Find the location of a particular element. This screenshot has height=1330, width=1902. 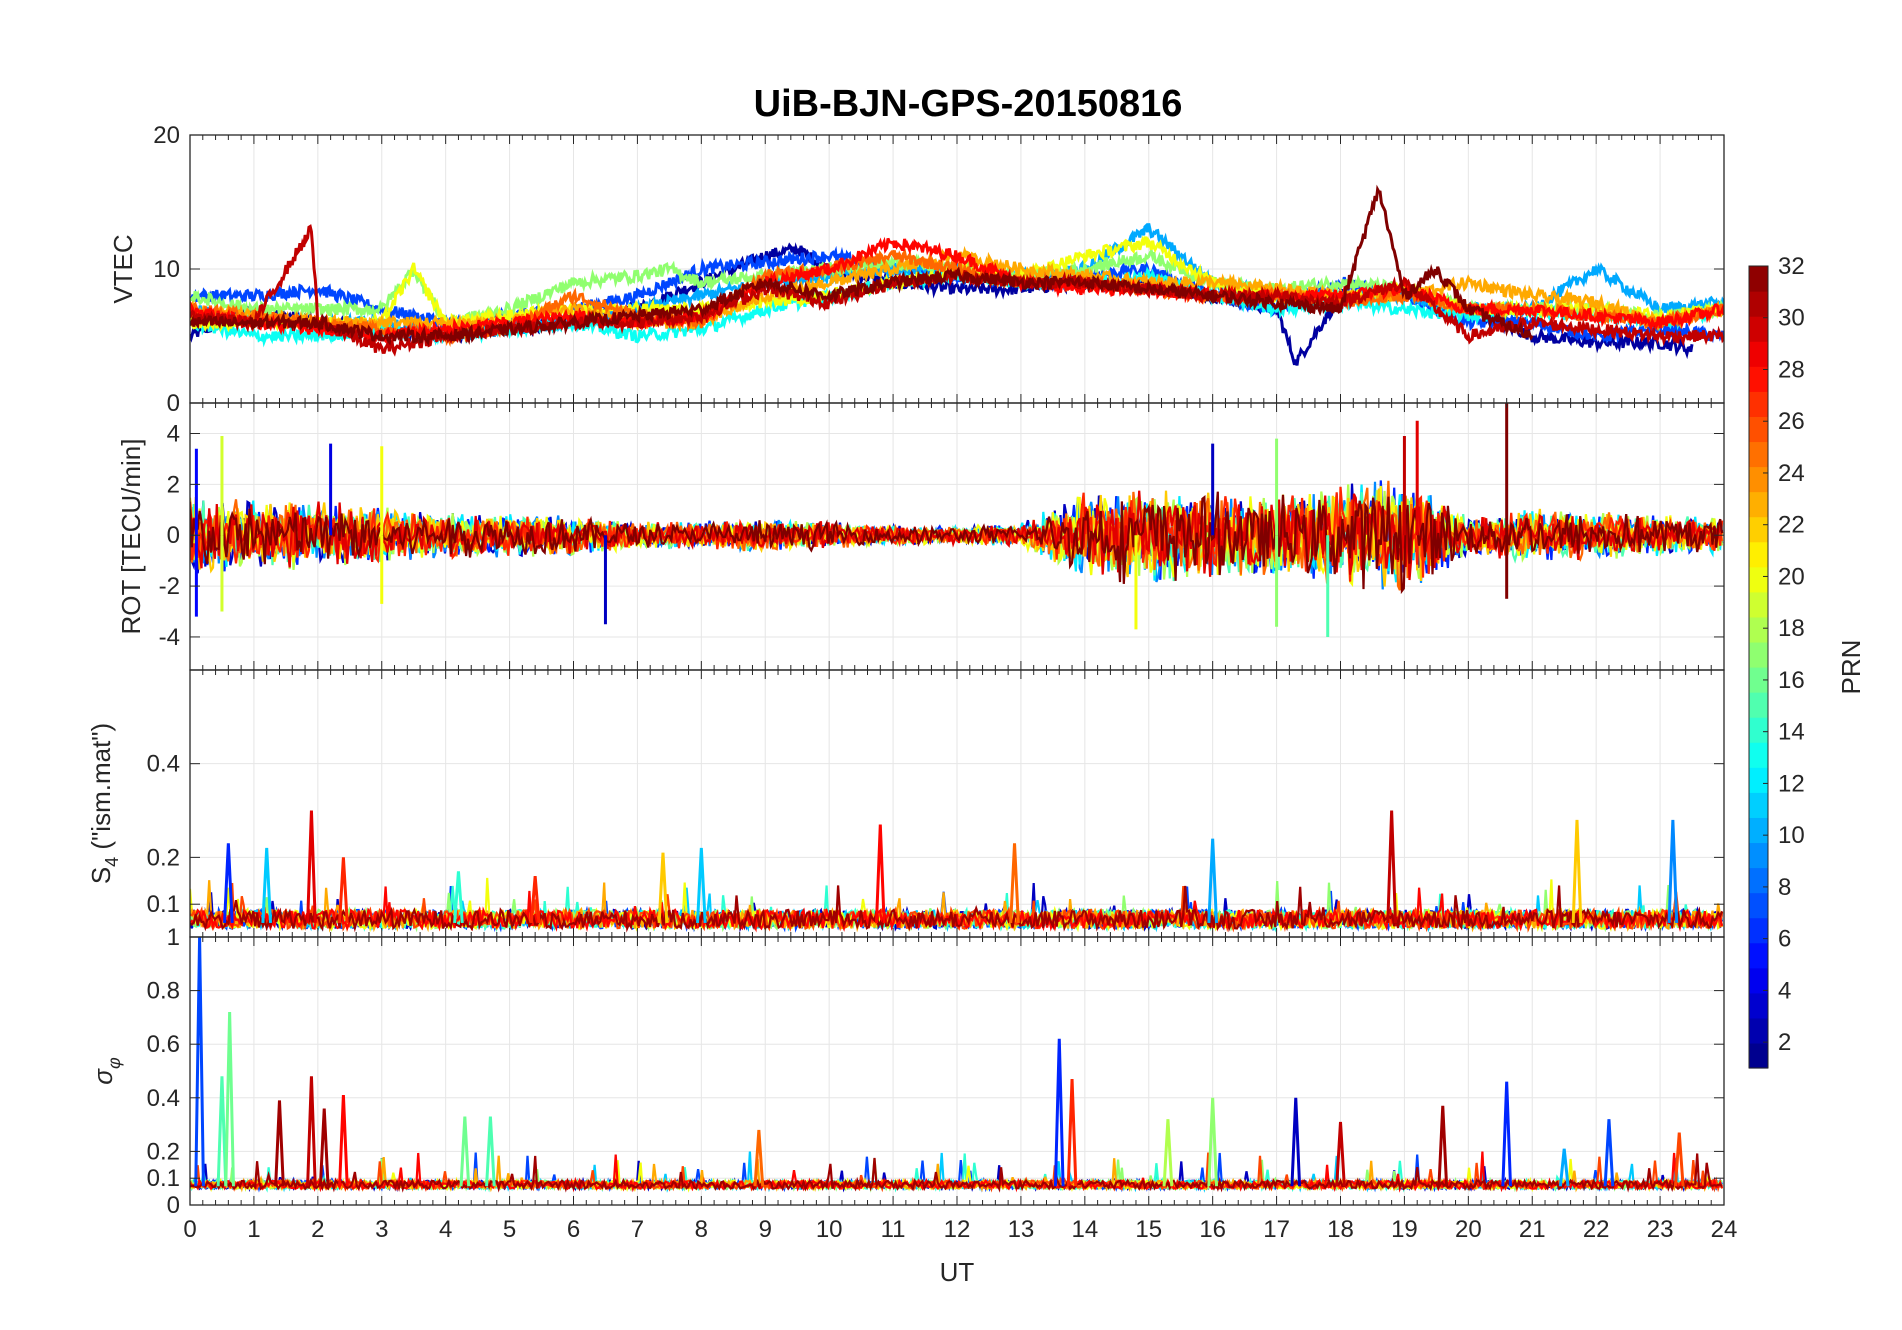

x-axis-label: UT is located at coordinates (957, 1272).